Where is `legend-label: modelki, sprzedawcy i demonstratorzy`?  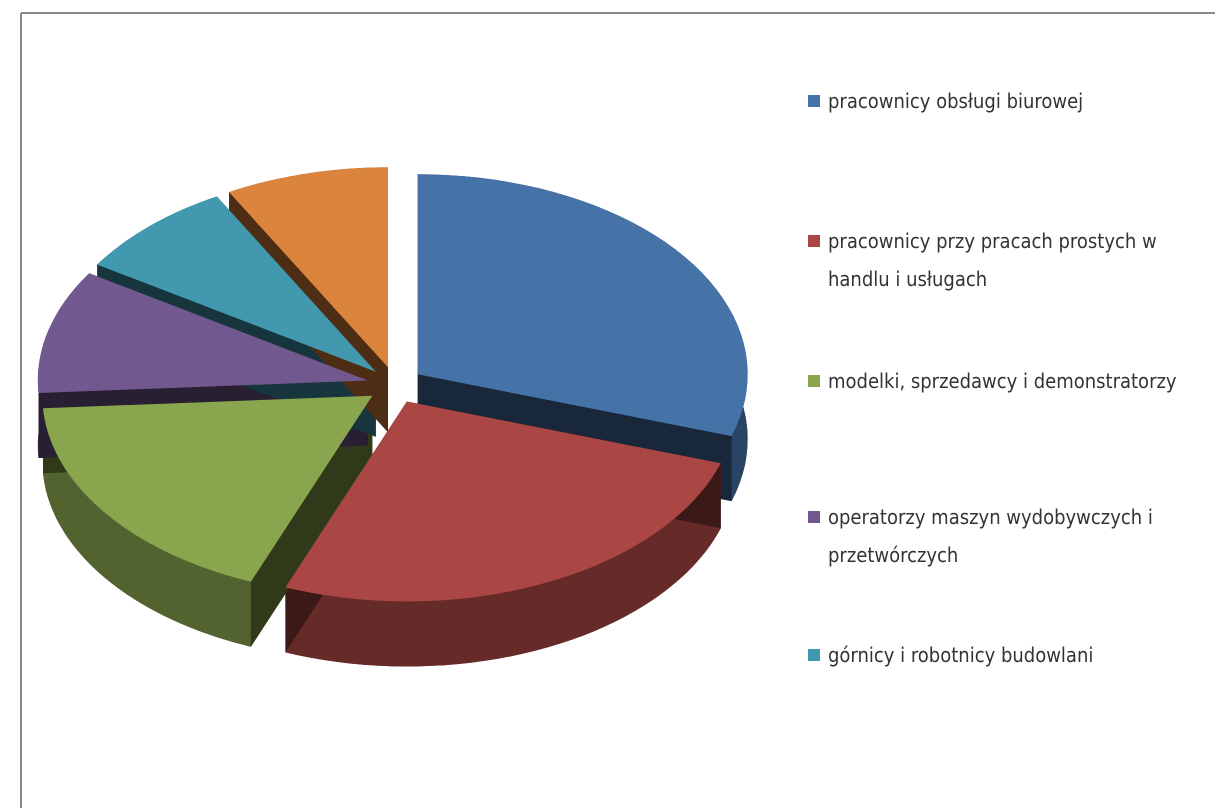
legend-label: modelki, sprzedawcy i demonstratorzy is located at coordinates (1002, 381).